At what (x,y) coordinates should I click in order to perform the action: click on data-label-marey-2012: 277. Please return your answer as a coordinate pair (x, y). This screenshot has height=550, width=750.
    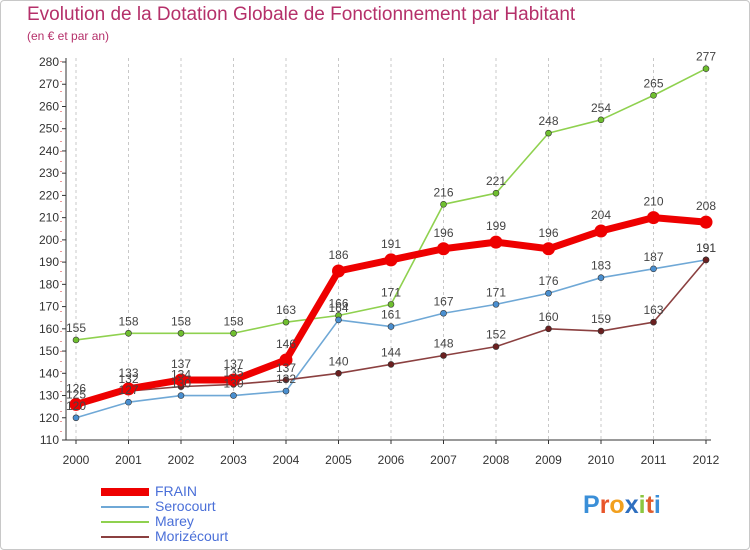
    Looking at the image, I should click on (706, 57).